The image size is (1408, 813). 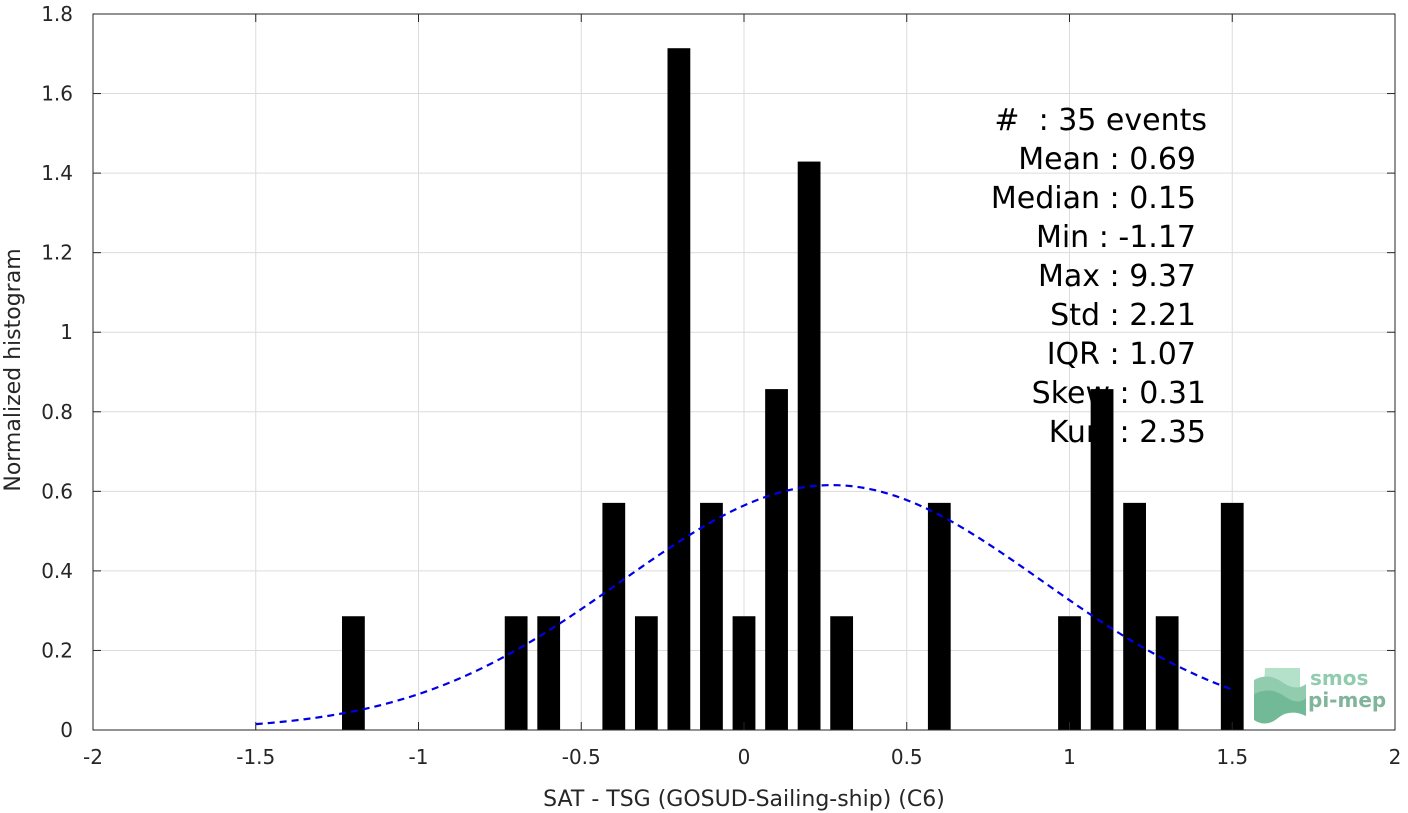 I want to click on stat-skew: Skew : 0.31, so click(x=1119, y=393).